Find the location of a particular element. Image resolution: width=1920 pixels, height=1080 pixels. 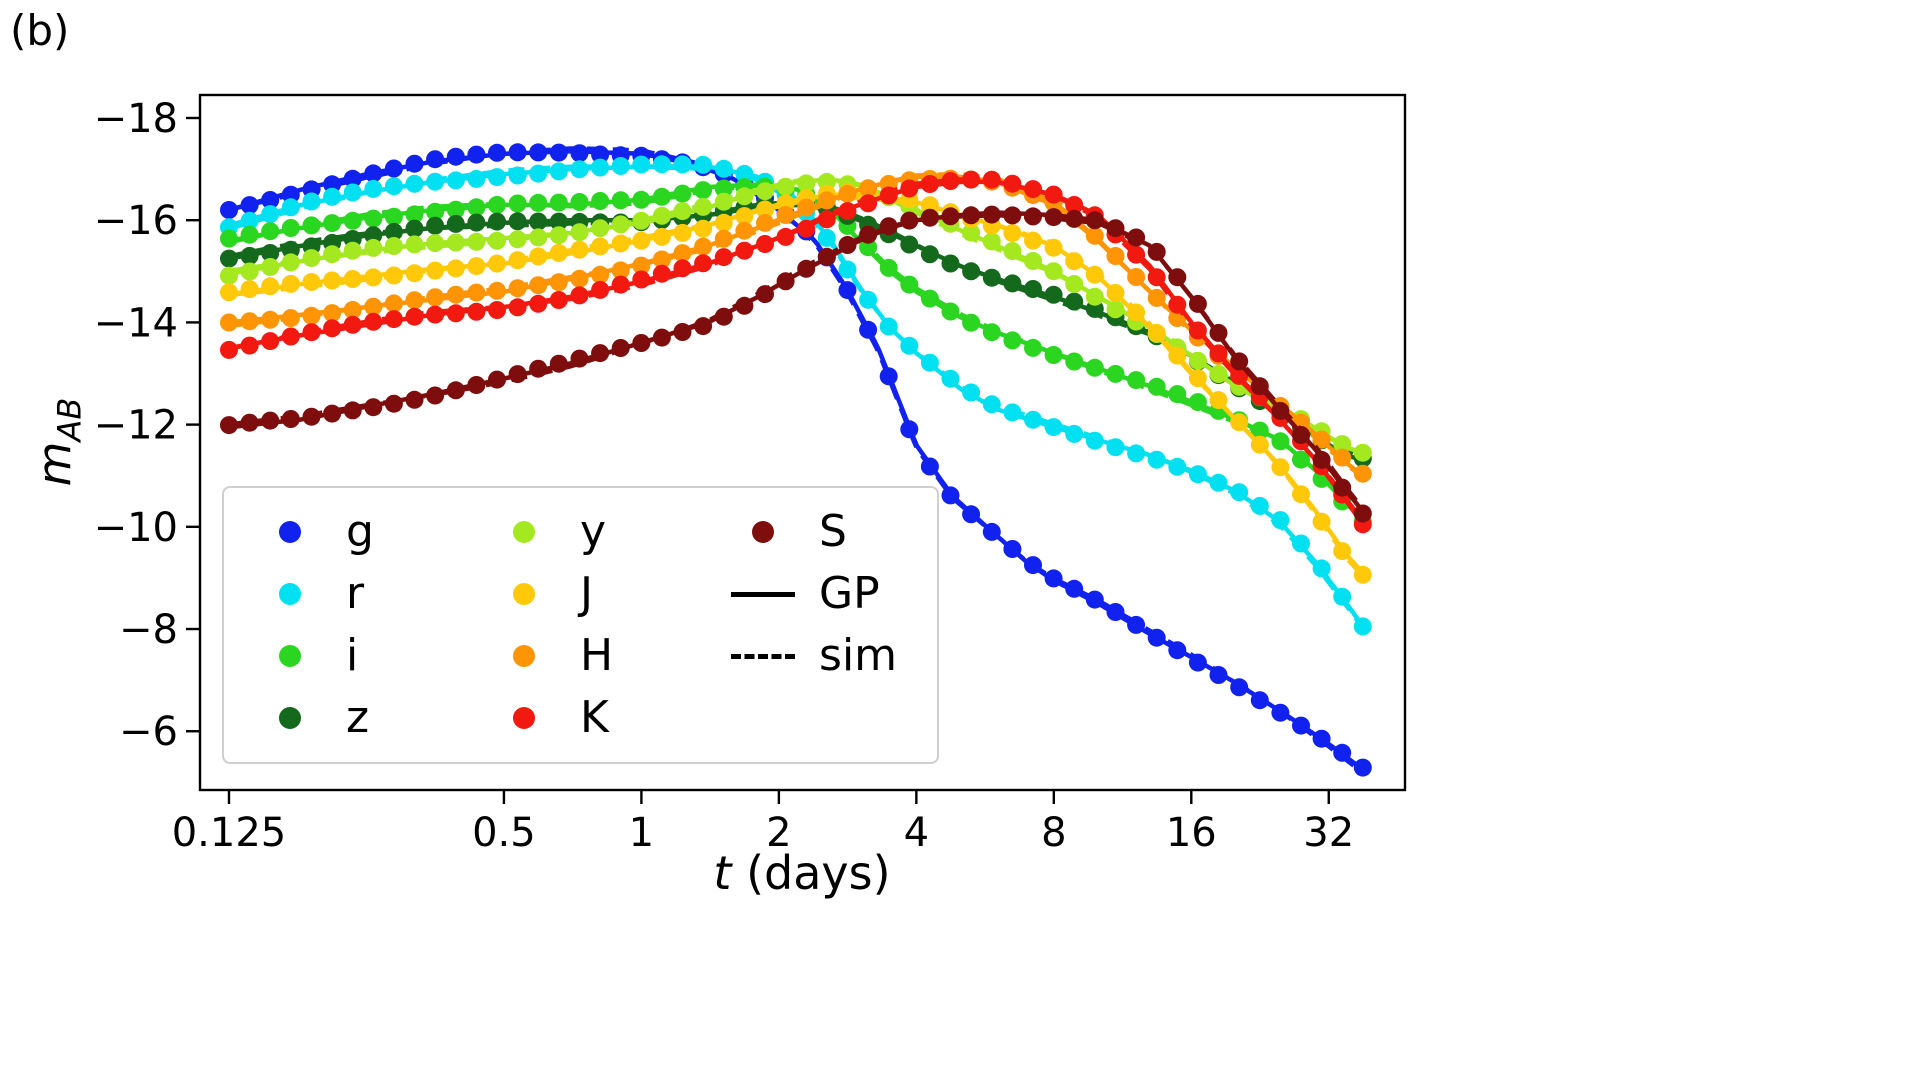

g-band-dot-icon is located at coordinates (290, 532).